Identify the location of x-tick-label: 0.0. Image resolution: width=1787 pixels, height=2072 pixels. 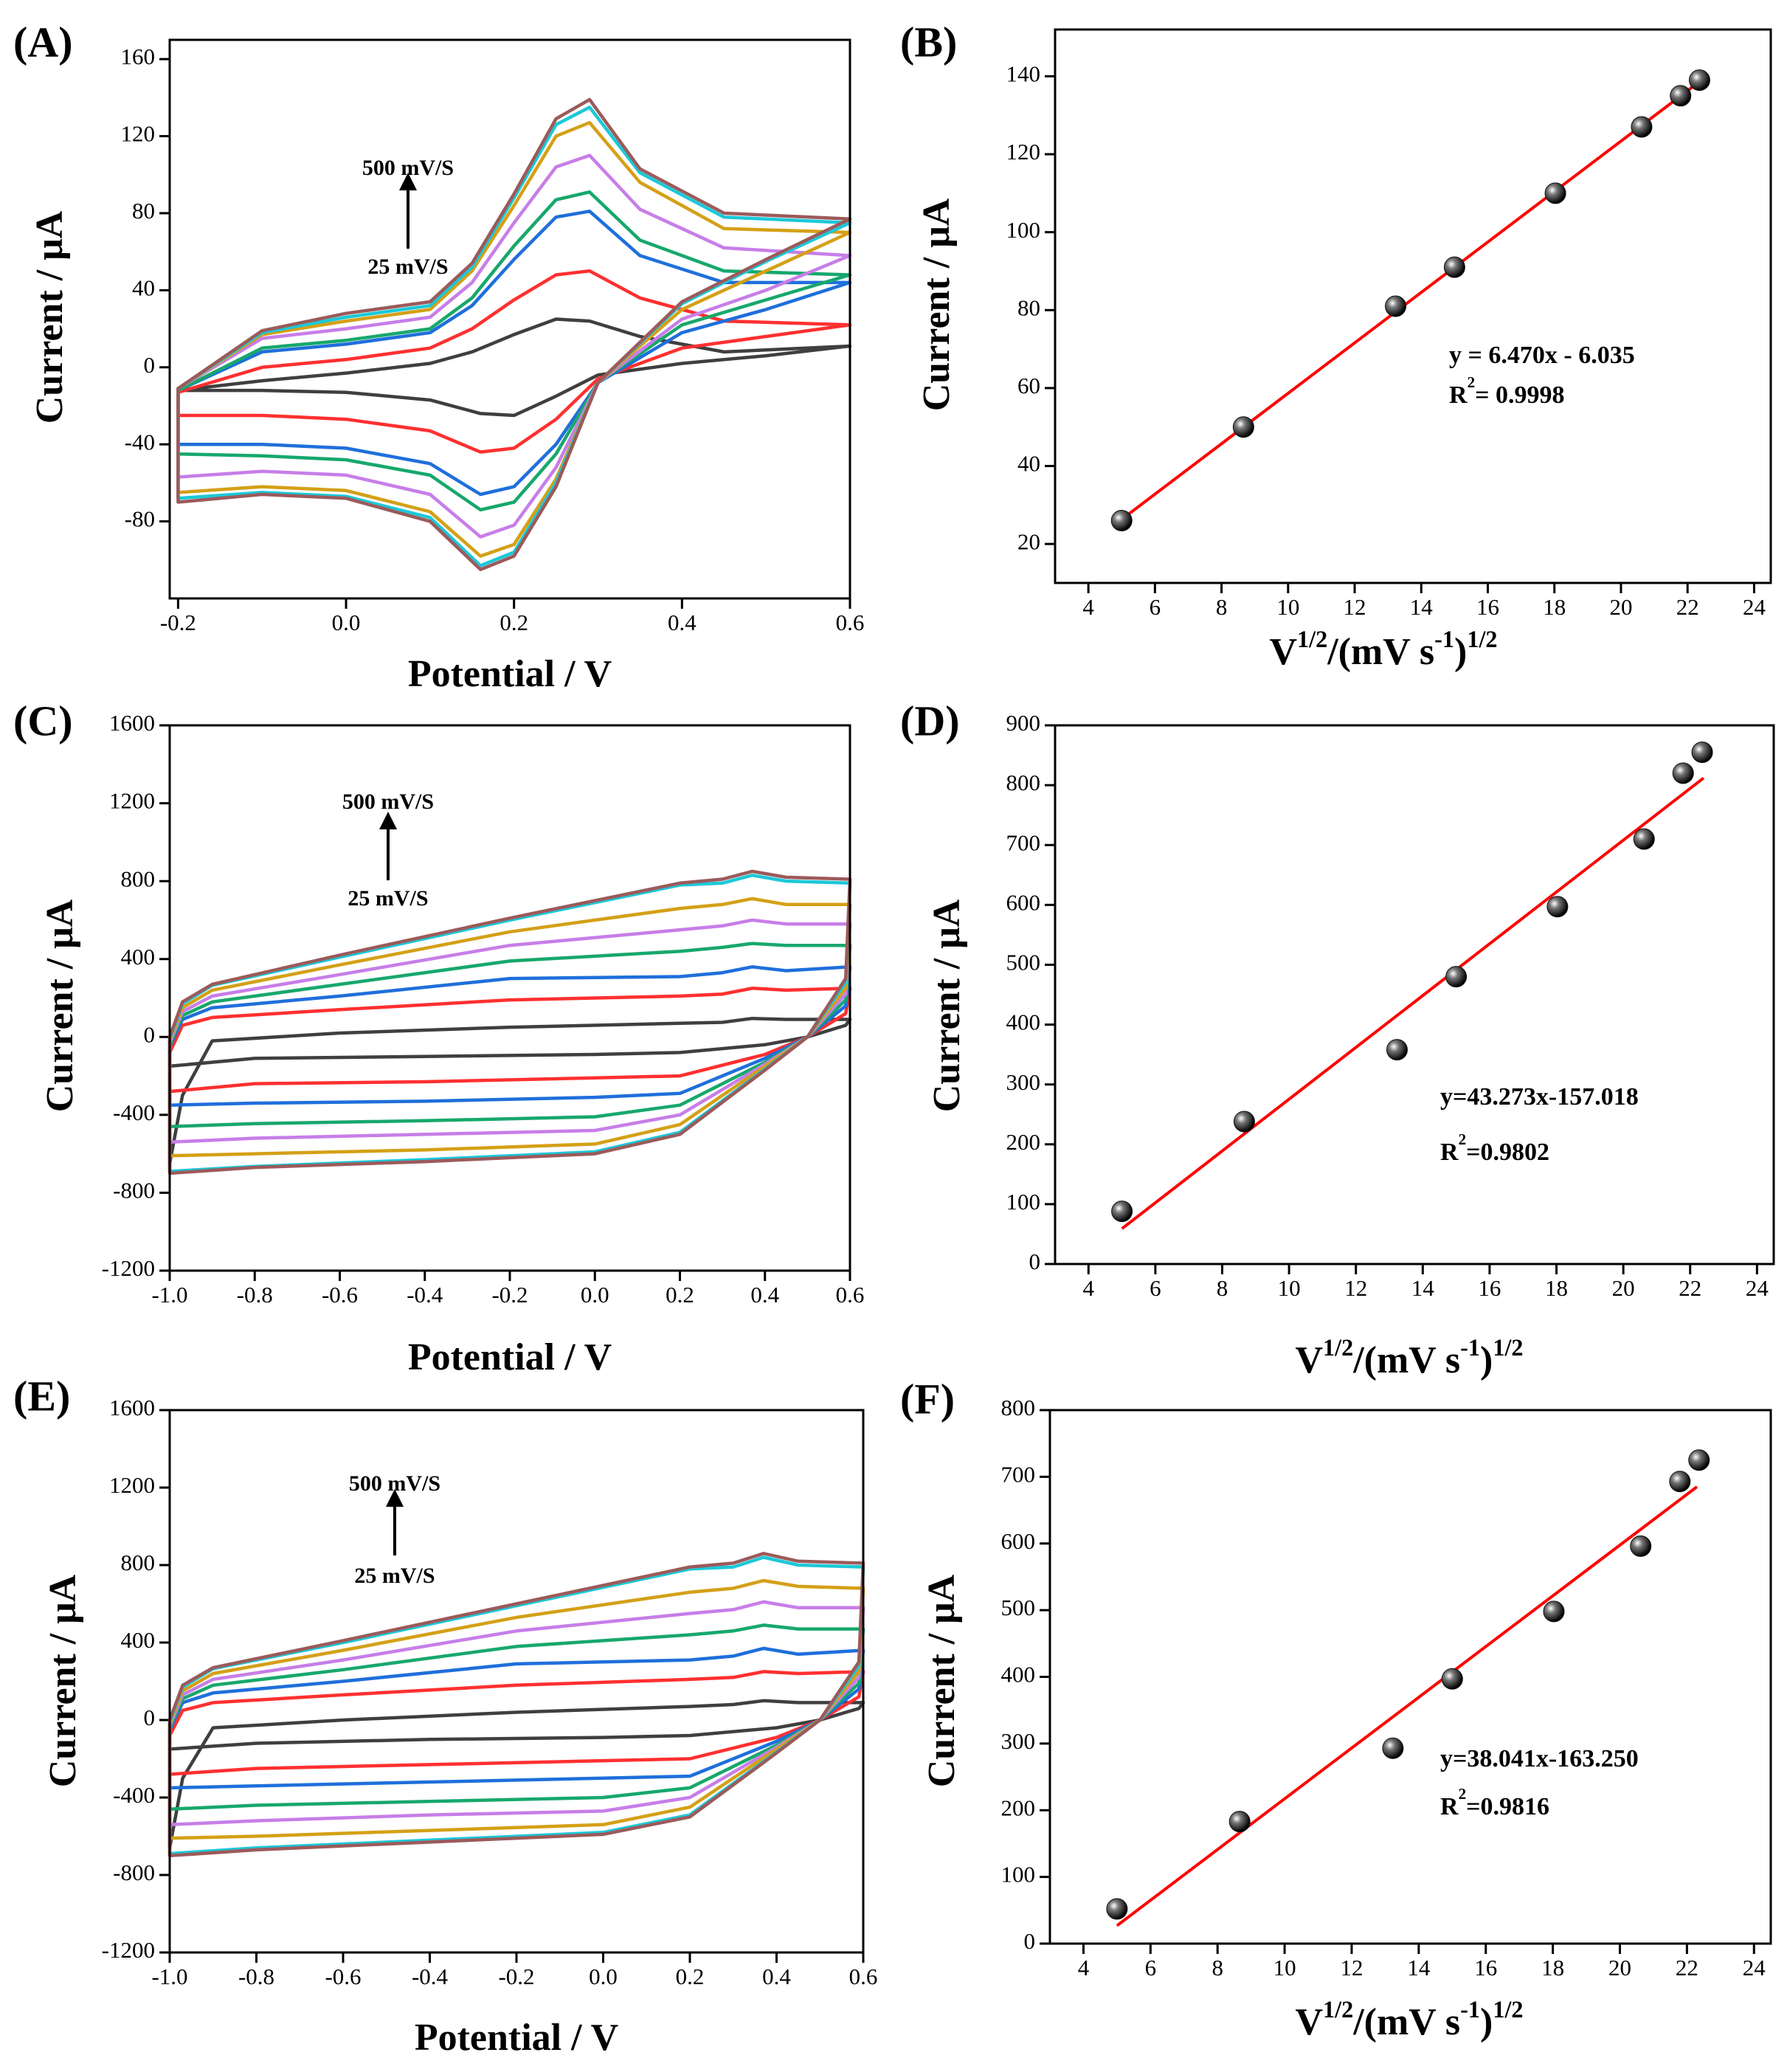
(346, 622).